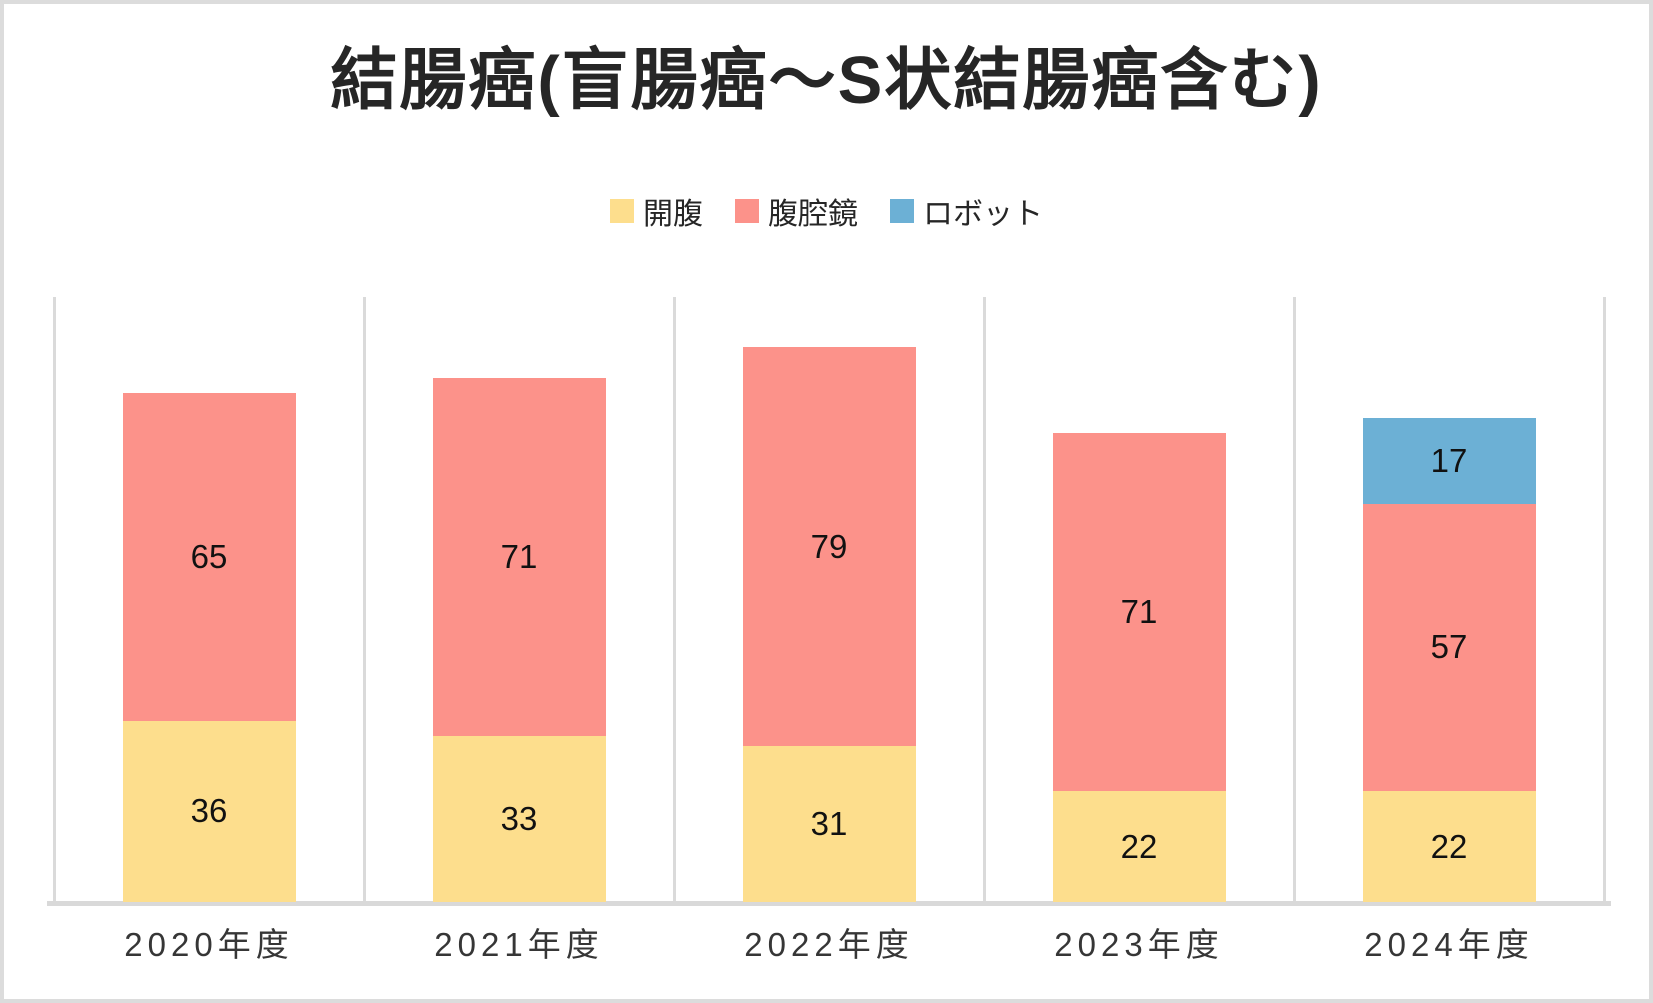  I want to click on bar-value-label: 36, so click(209, 811).